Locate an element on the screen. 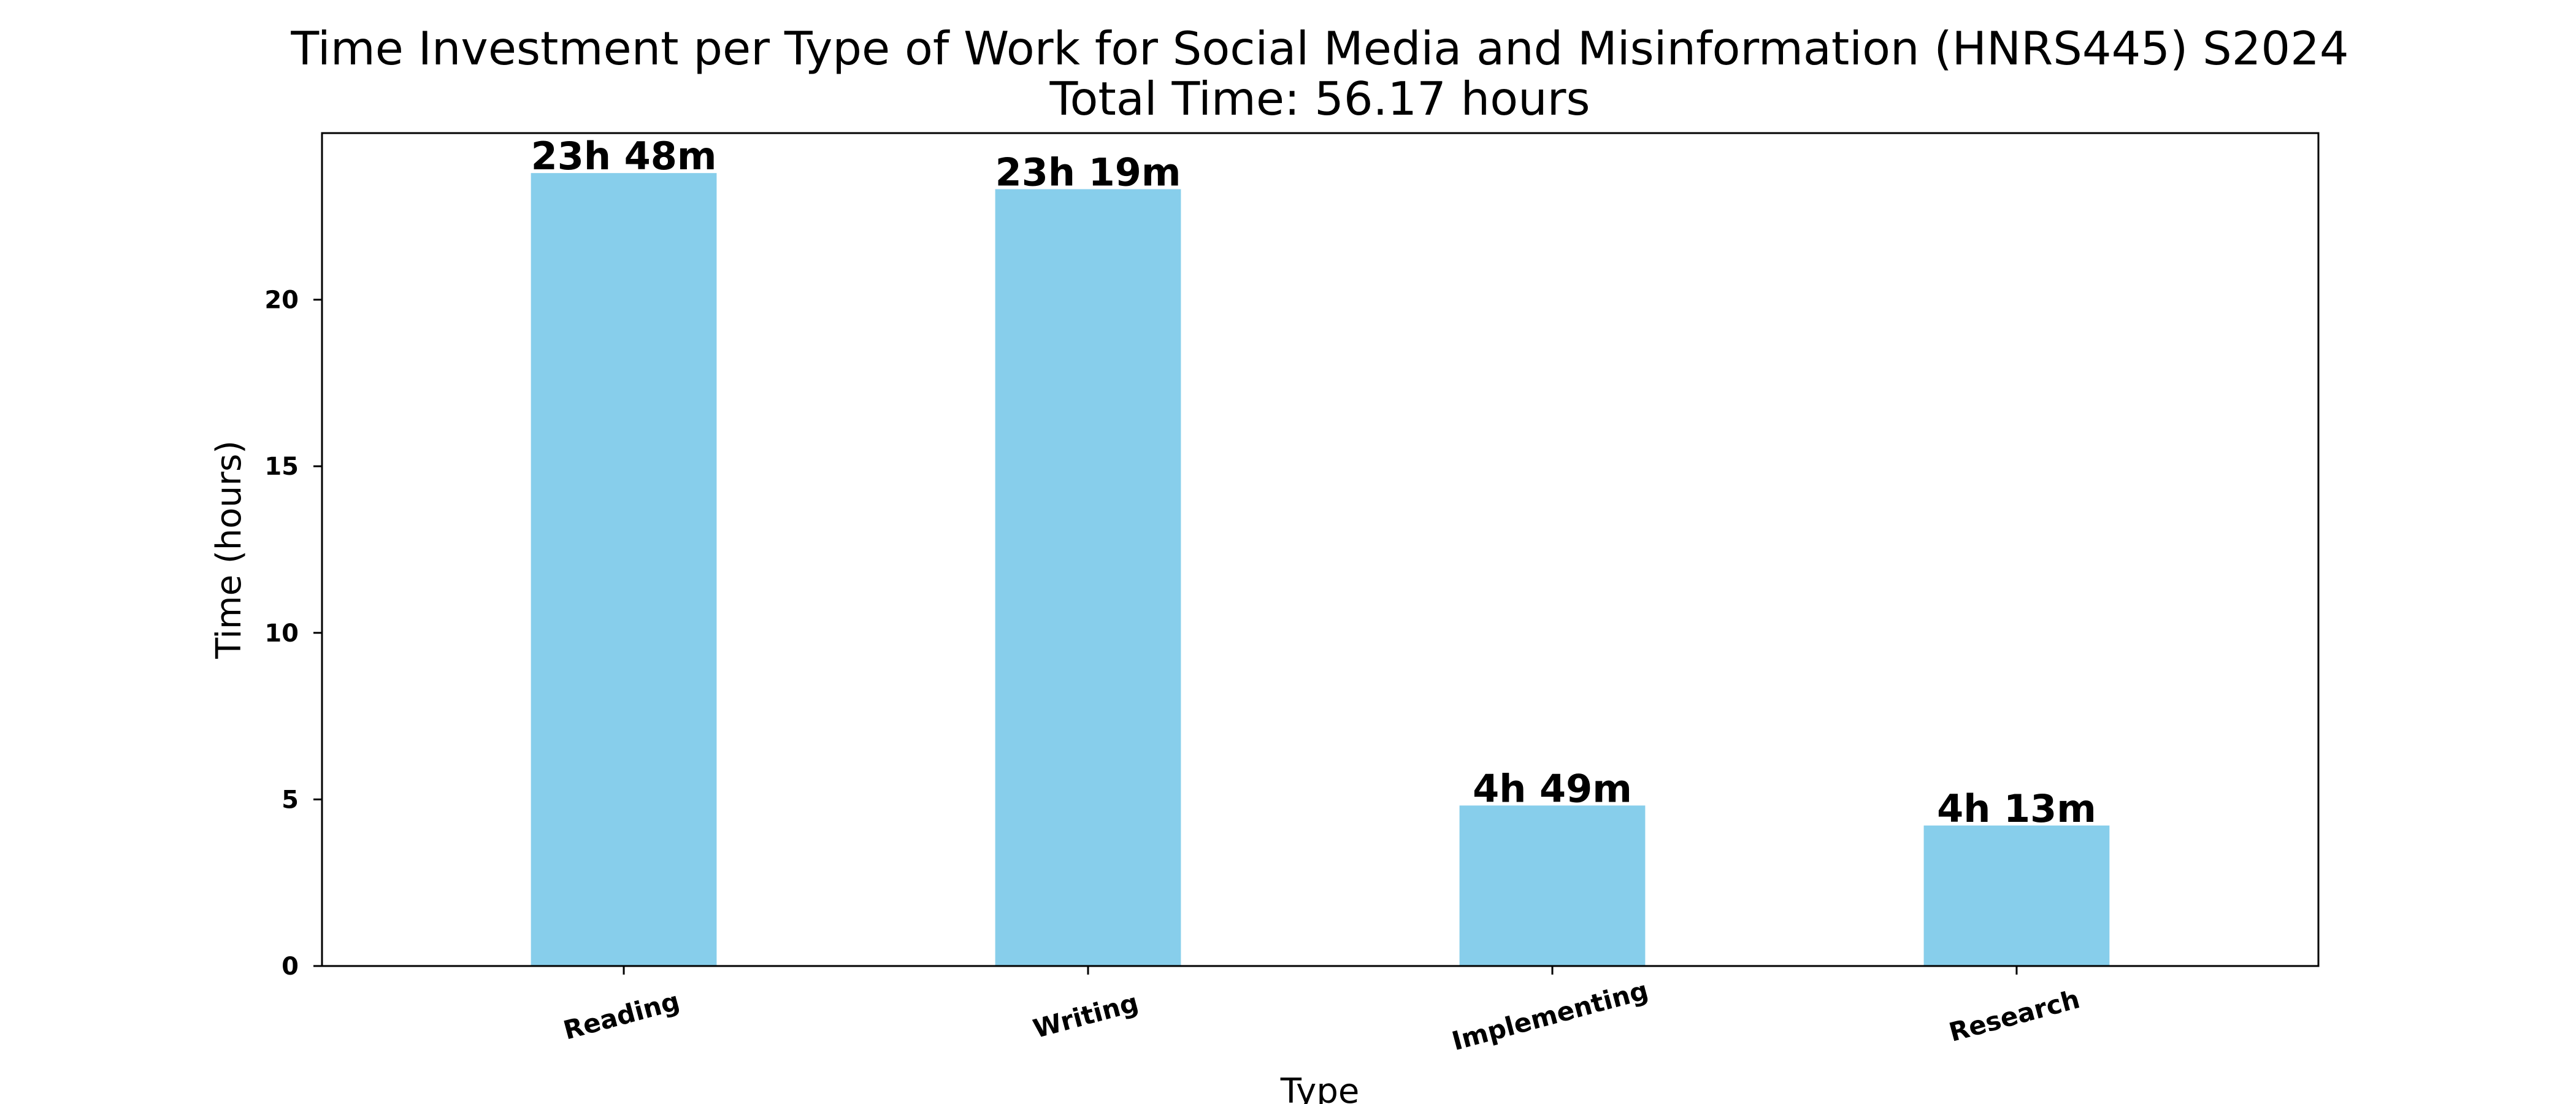 This screenshot has height=1104, width=2576. bar-research is located at coordinates (2016, 895).